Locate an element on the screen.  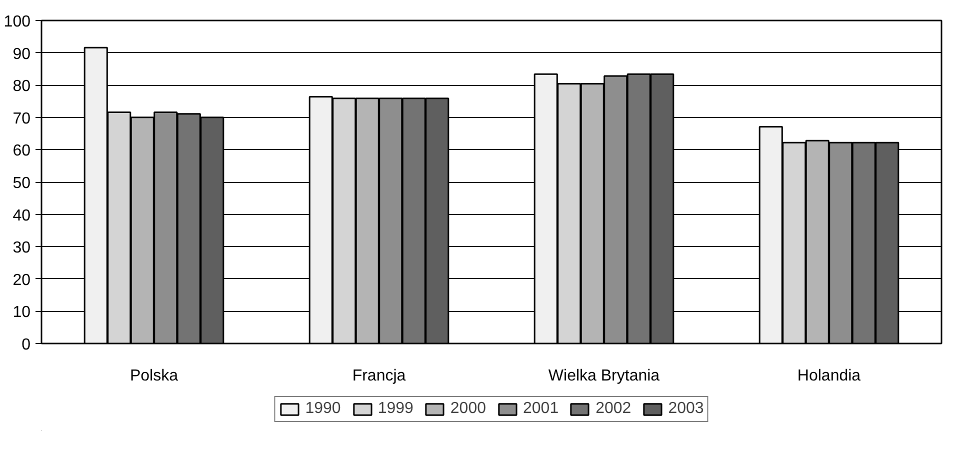
x-tick-label: Holandia is located at coordinates (829, 376).